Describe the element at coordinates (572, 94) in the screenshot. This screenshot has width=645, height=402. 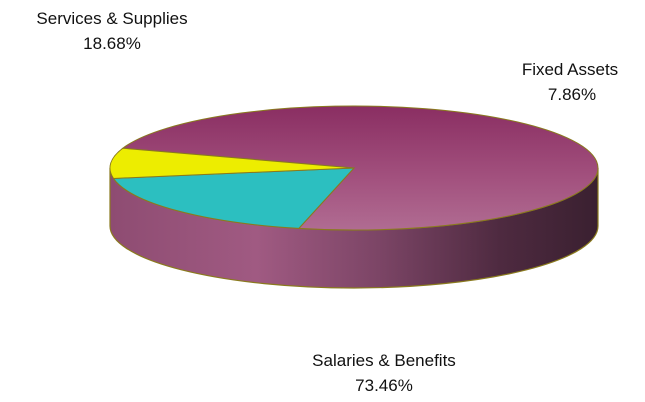
I see `label-fixed-assets-value: 7.86%` at that location.